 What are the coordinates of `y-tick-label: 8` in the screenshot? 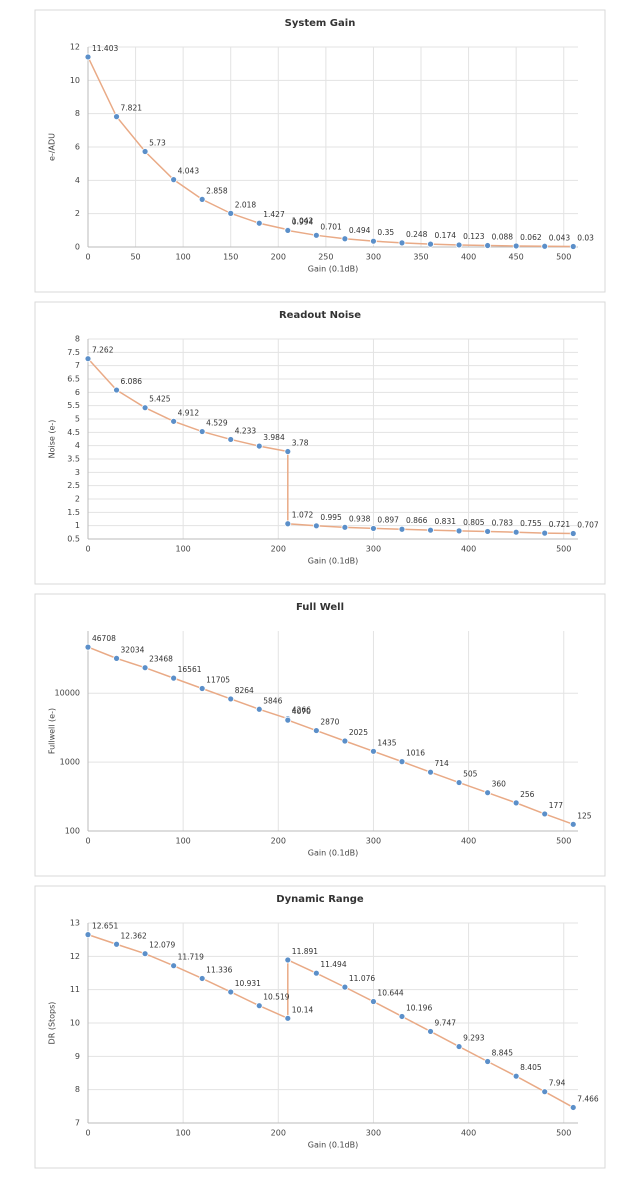 It's located at (77, 339).